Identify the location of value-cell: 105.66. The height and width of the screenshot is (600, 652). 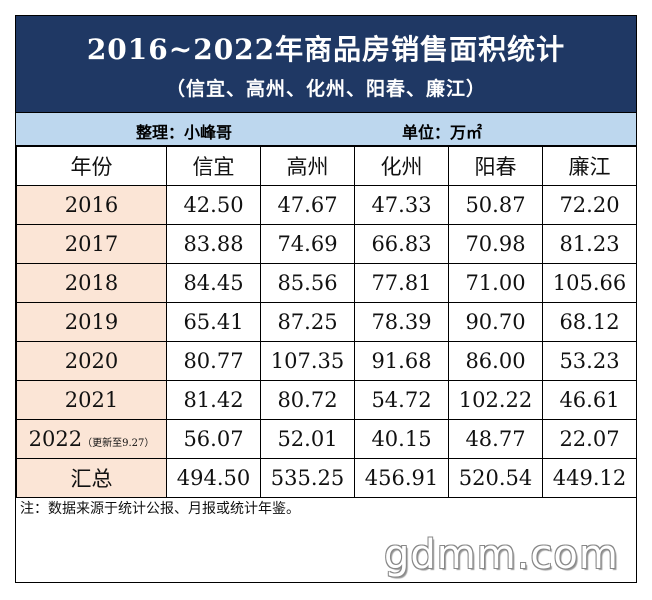
(589, 283).